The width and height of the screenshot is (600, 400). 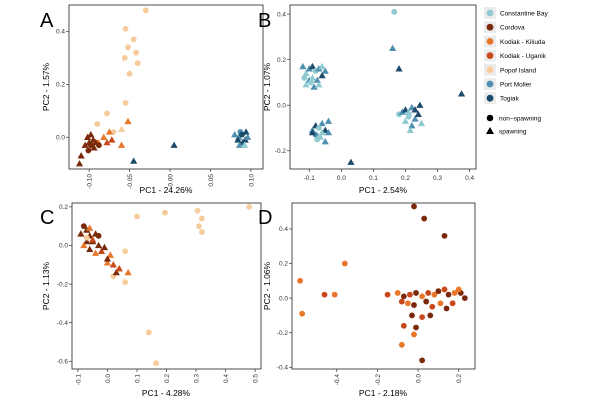 What do you see at coordinates (226, 378) in the screenshot?
I see `x-tick-label: 0.4` at bounding box center [226, 378].